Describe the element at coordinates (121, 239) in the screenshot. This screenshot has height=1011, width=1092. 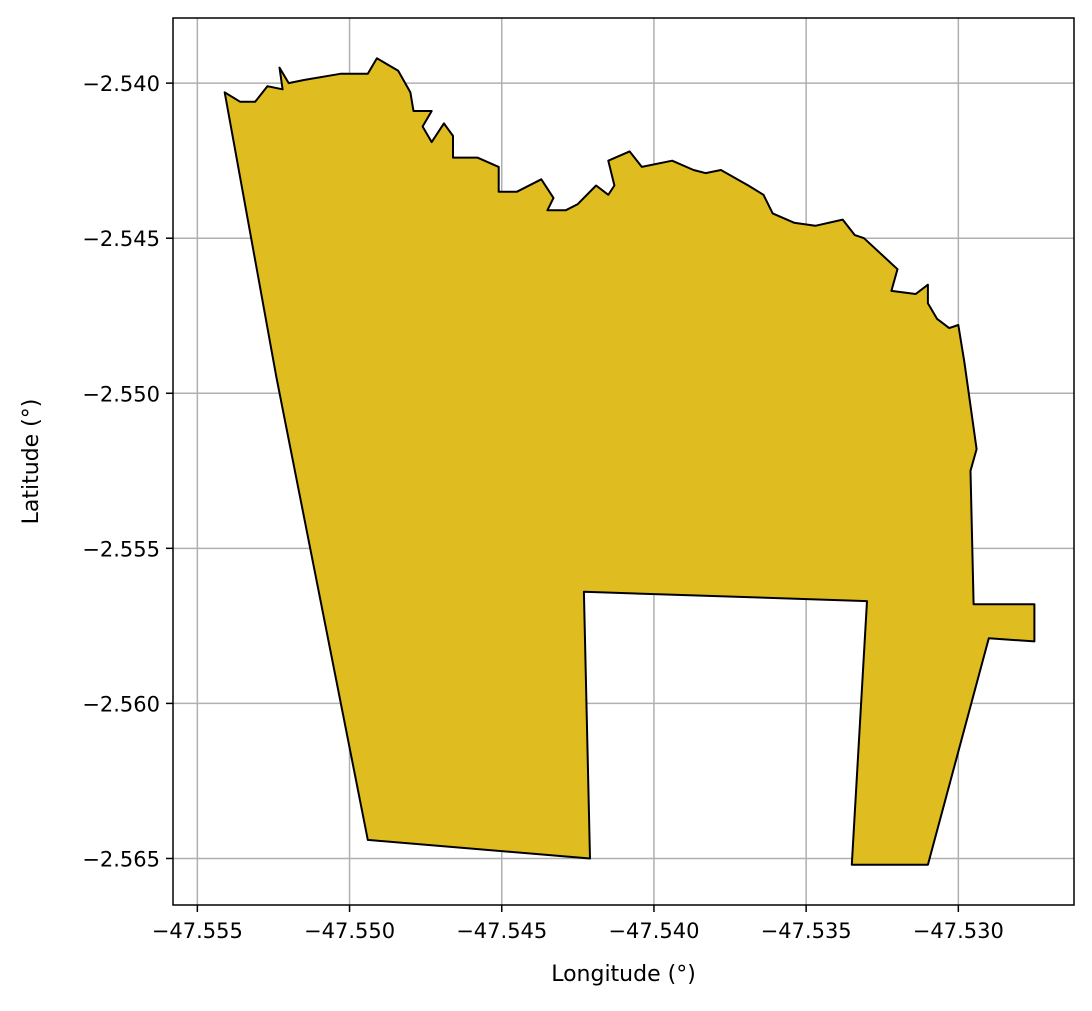
I see `y-tick-label: −2.545` at that location.